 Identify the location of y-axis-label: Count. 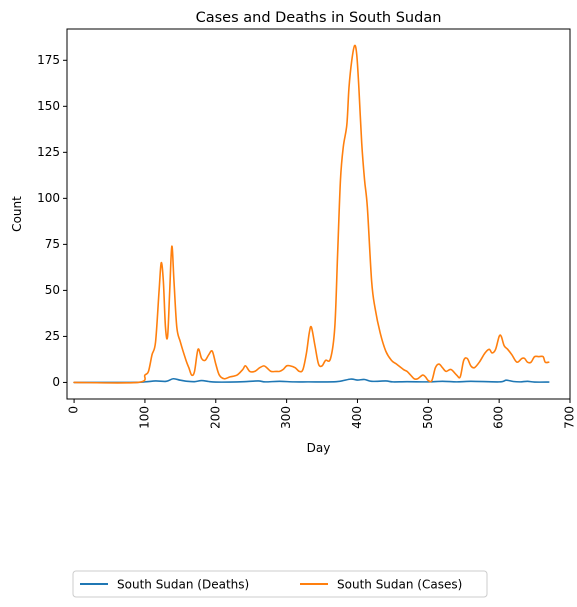
(17, 214).